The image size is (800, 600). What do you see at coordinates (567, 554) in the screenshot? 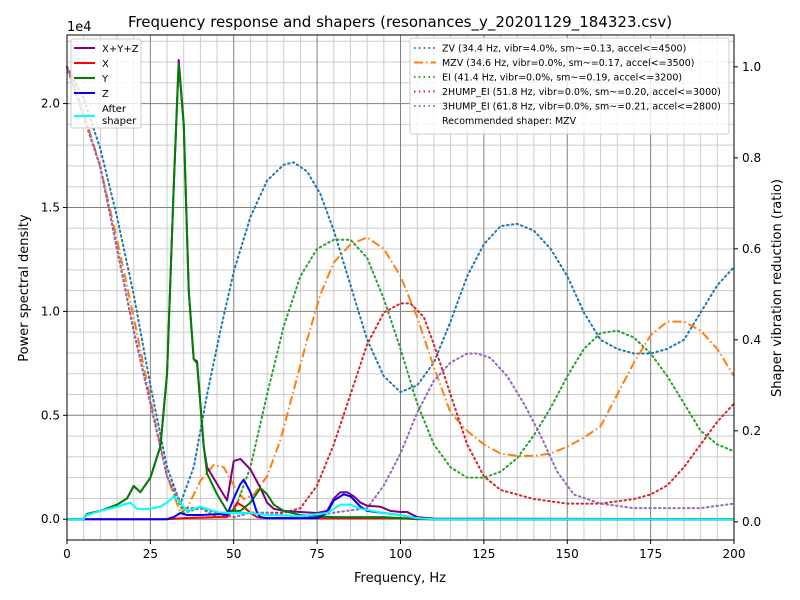
I see `x-tick-label: 150` at bounding box center [567, 554].